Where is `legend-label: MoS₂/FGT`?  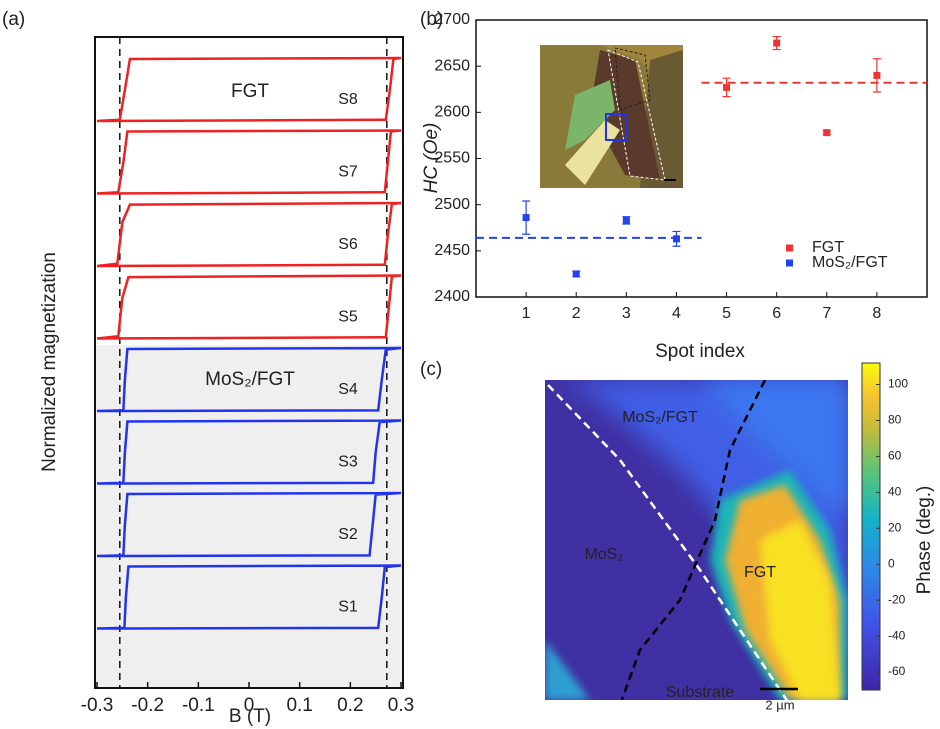 legend-label: MoS₂/FGT is located at coordinates (850, 262).